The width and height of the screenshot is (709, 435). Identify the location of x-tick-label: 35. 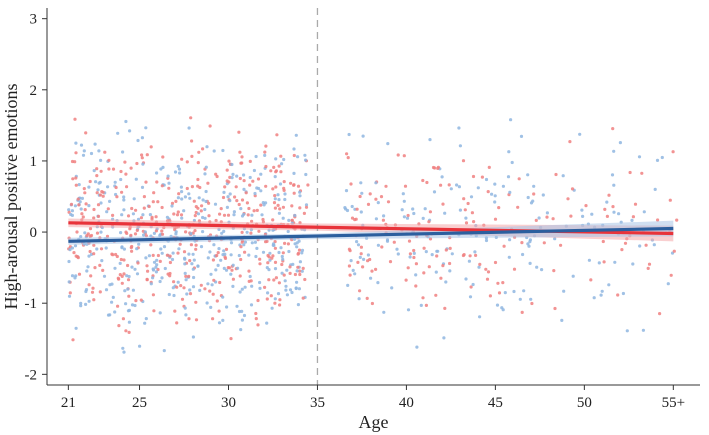
(317, 403).